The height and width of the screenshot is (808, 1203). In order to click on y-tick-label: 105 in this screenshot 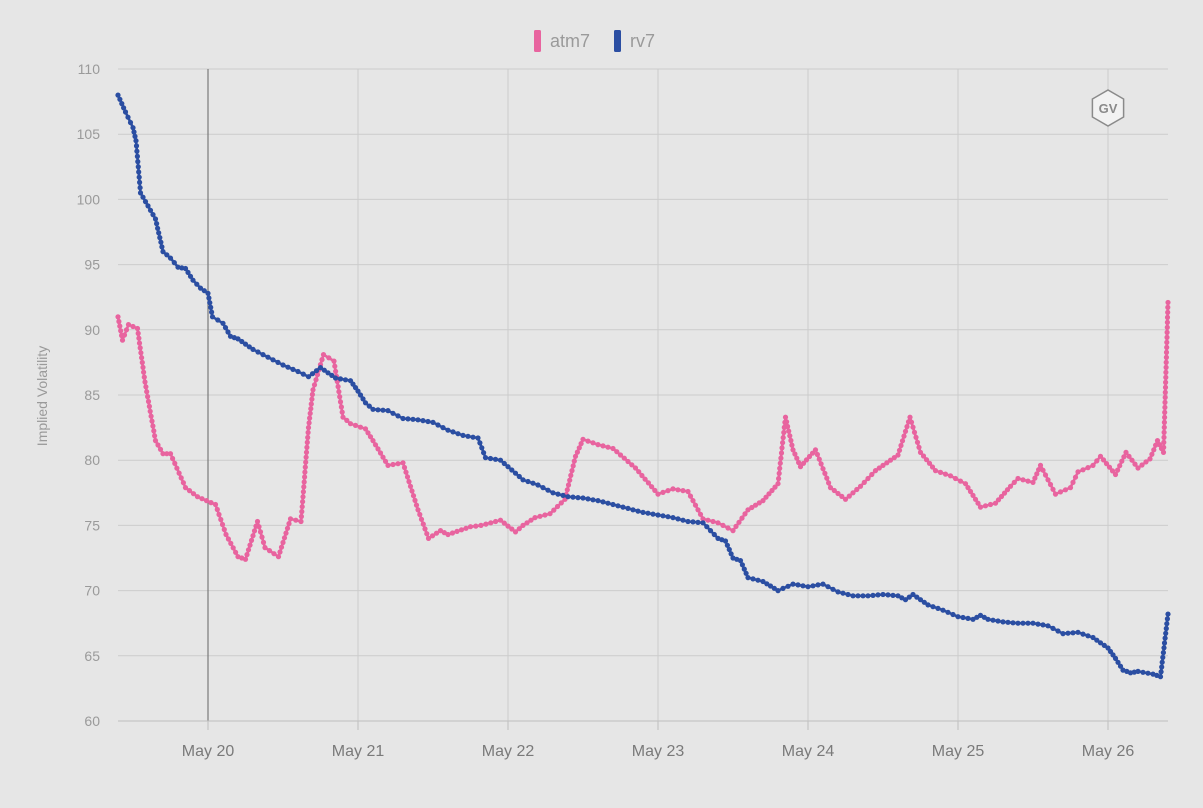, I will do `click(89, 134)`.